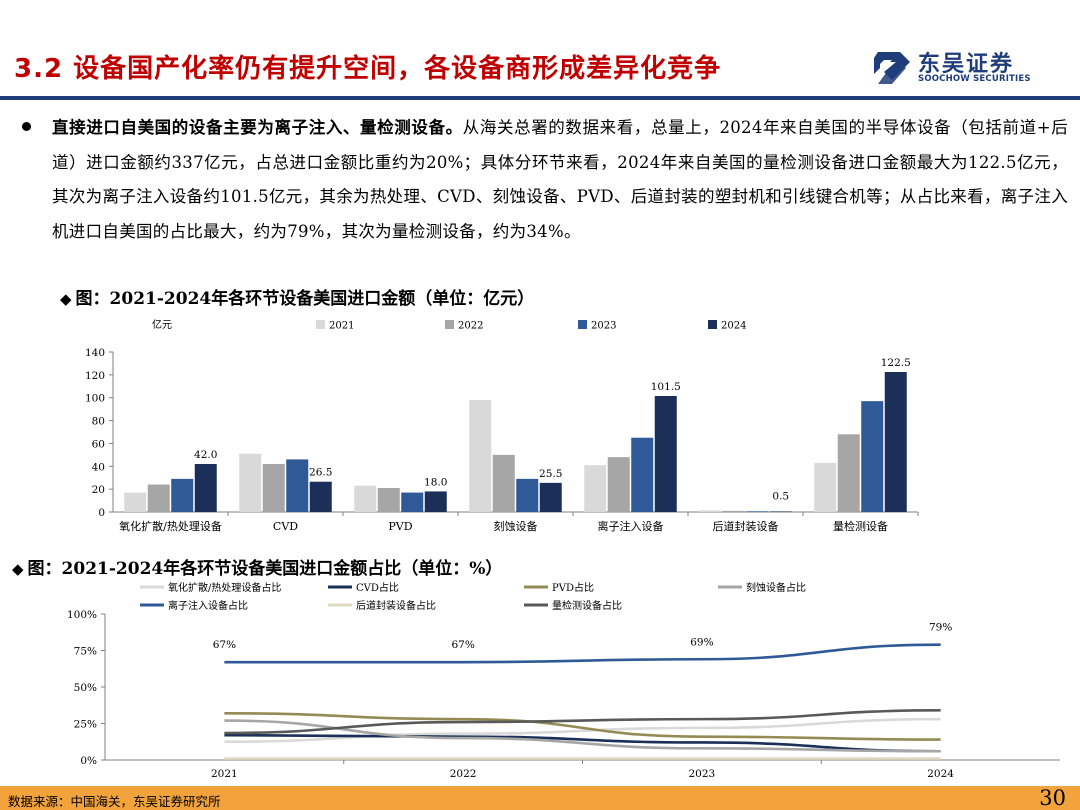  I want to click on line-legend-label: 离子注入设备占比, so click(208, 605).